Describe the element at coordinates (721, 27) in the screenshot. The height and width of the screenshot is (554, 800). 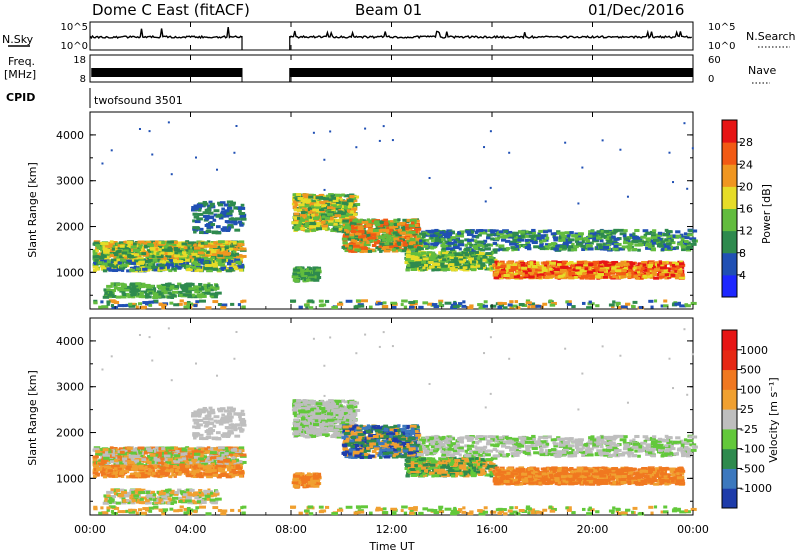
I see `nsearch-tick-top: 10^5` at that location.